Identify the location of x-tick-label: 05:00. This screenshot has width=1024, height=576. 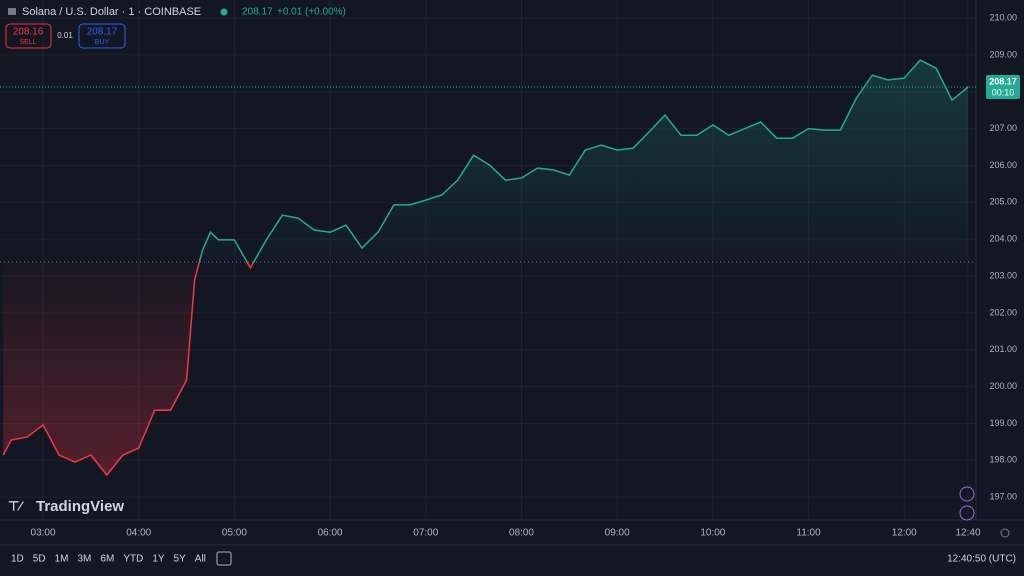
(234, 533).